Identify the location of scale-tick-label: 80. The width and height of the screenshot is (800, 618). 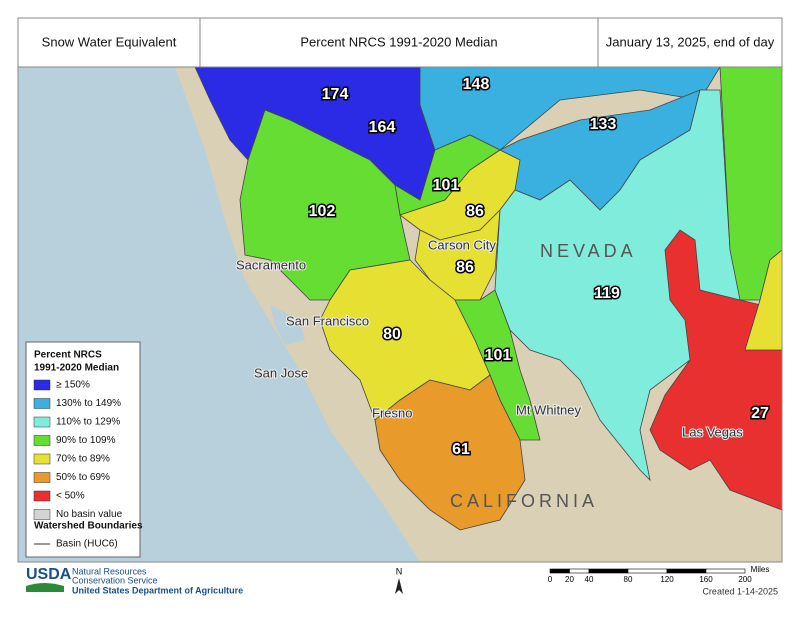
(628, 579).